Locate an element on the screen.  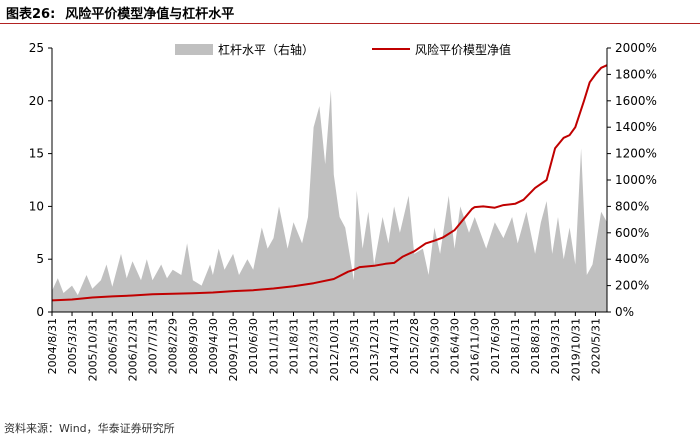
x-tick-label: 2019/10/31 is located at coordinates (575, 349).